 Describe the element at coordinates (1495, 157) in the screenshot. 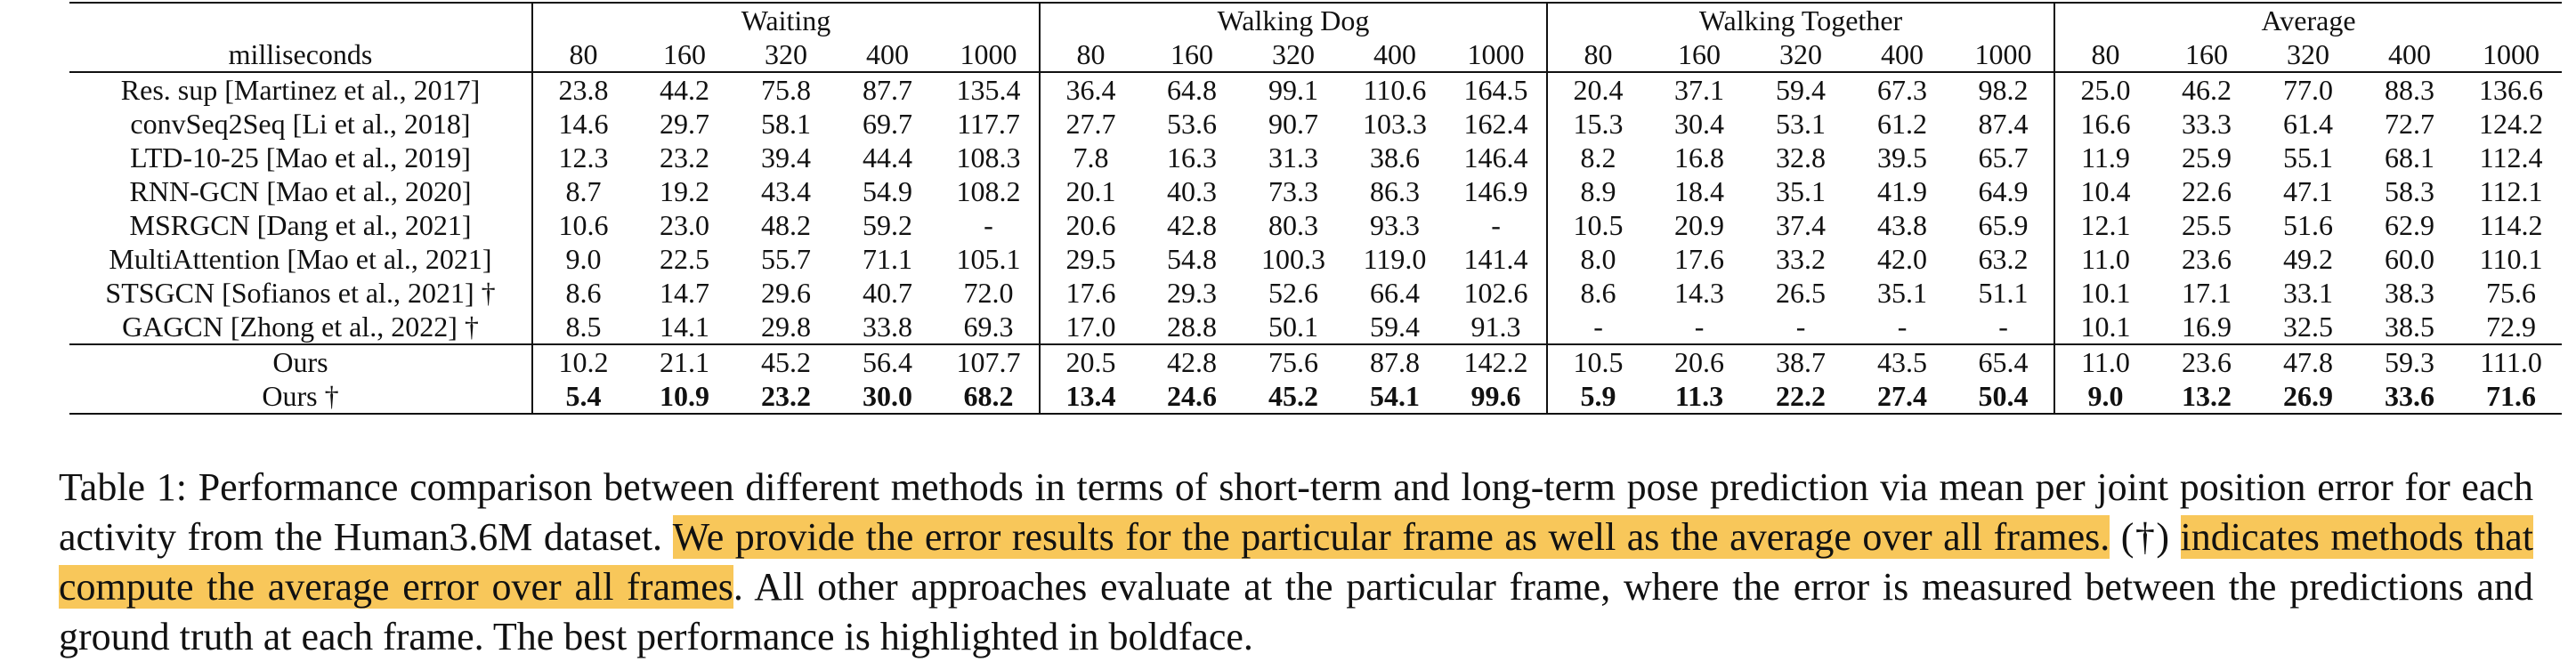

I see `value-cell: 146.4` at that location.